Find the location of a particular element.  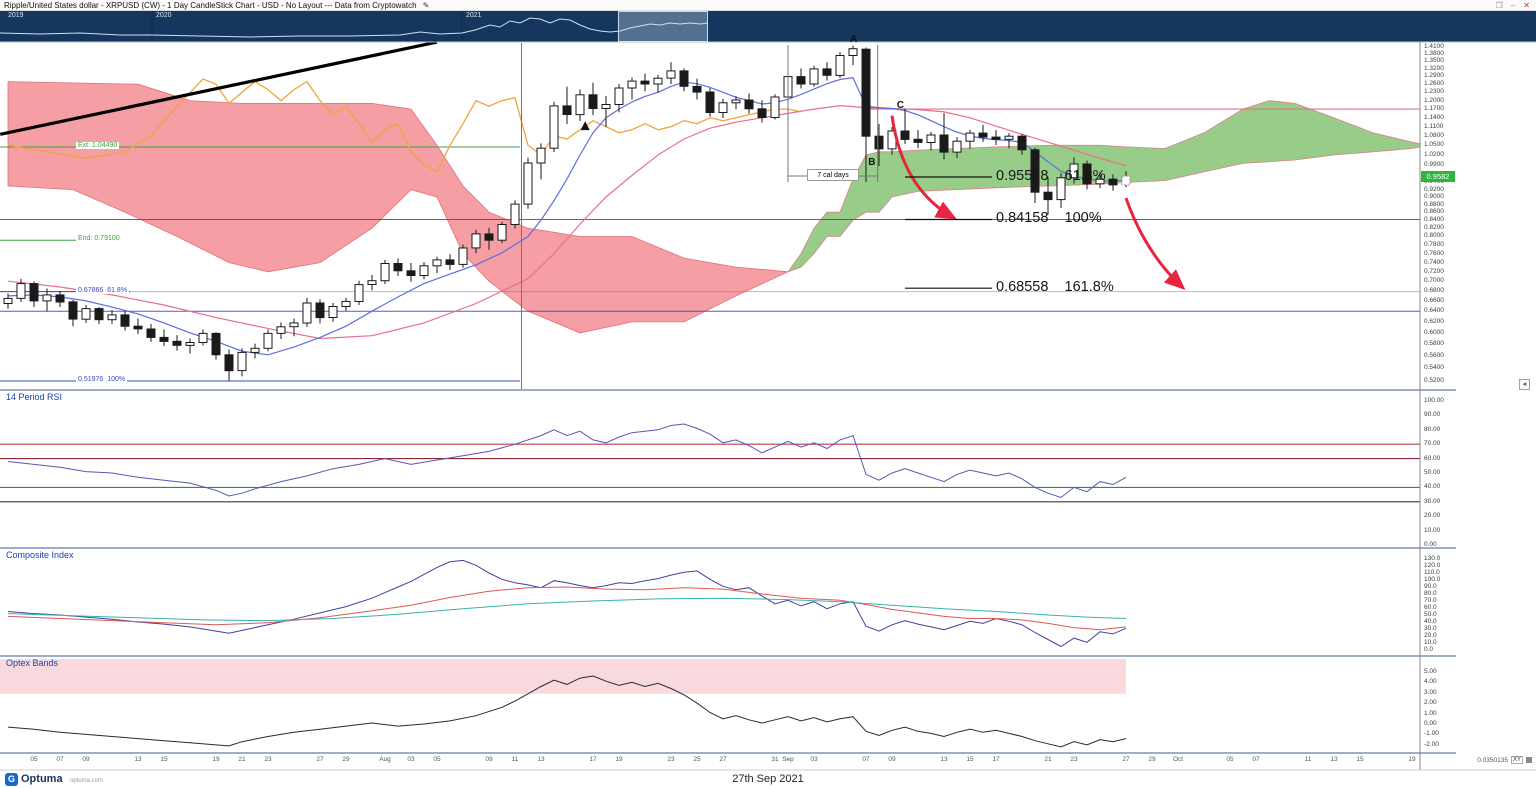

current-date-label: 27th Sep 2021 is located at coordinates (768, 779).